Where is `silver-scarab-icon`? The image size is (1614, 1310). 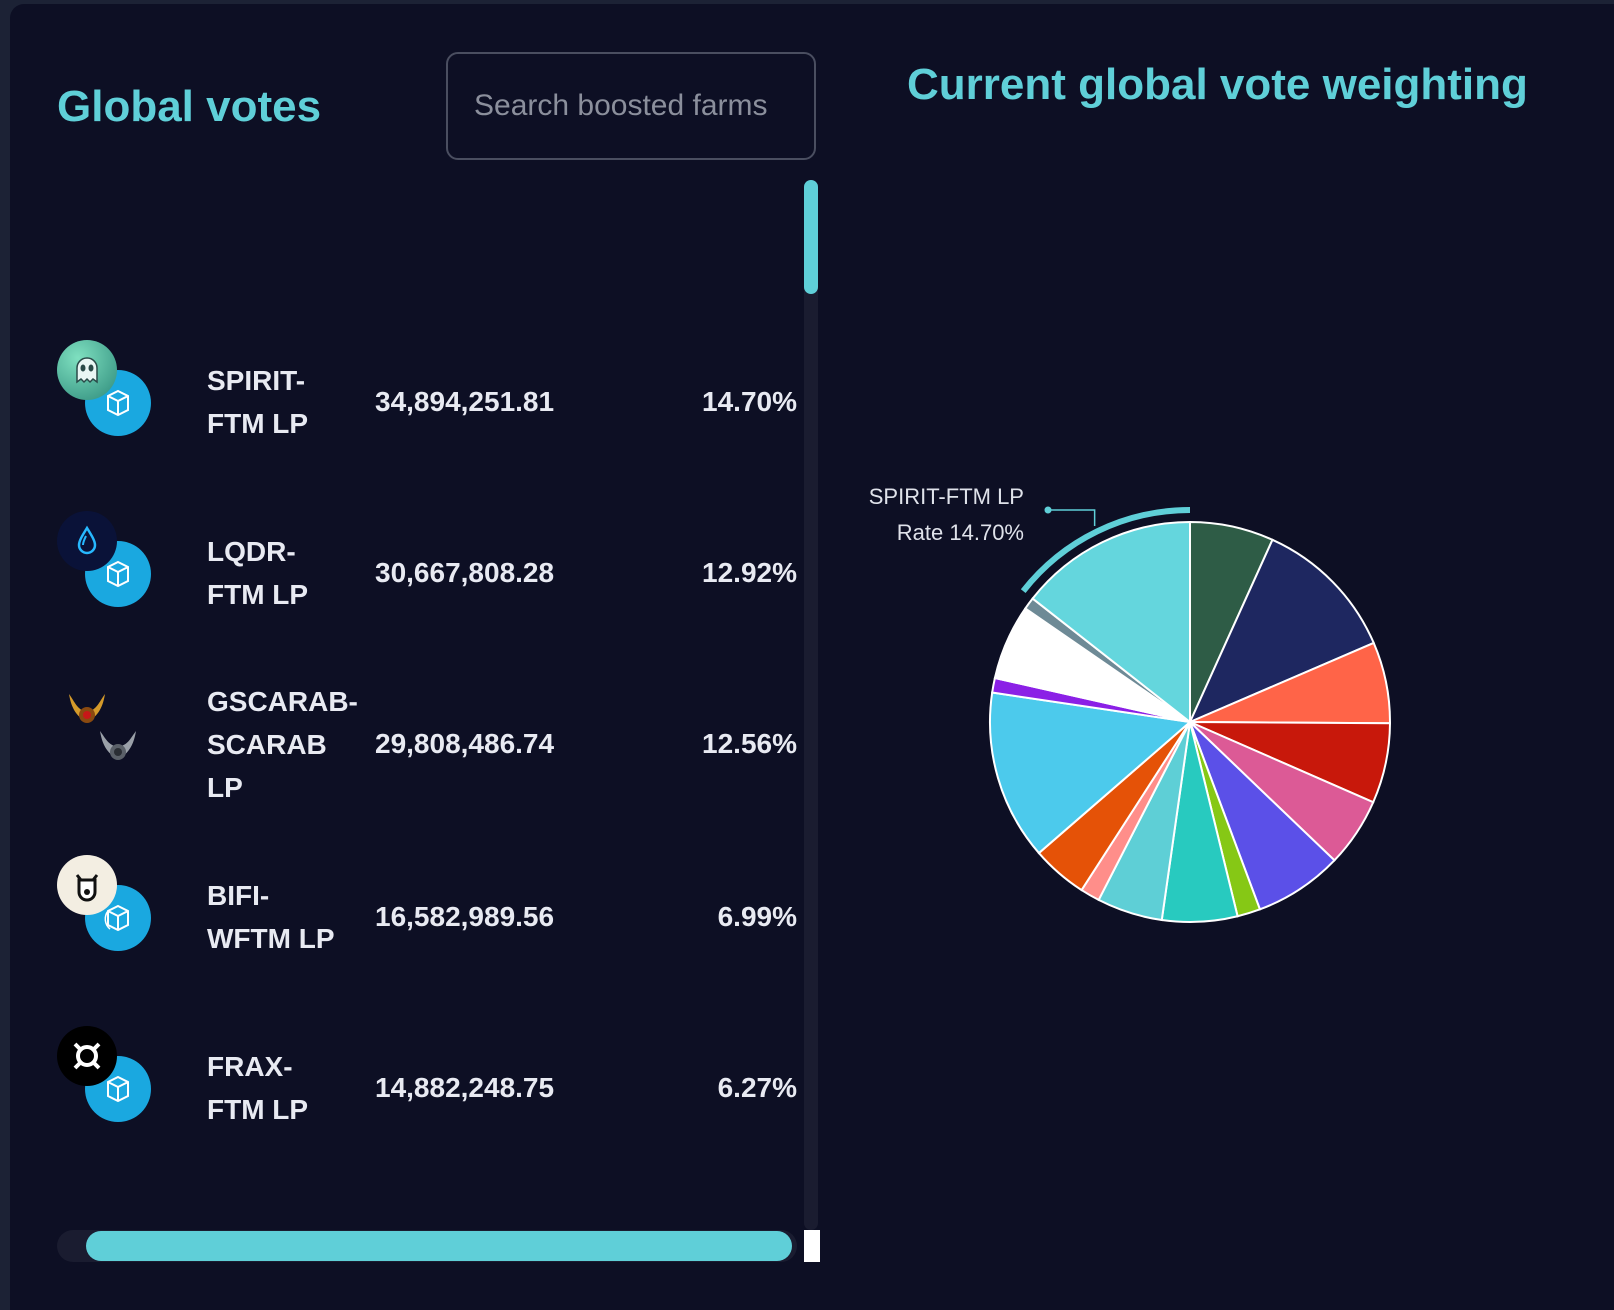
silver-scarab-icon is located at coordinates (118, 745).